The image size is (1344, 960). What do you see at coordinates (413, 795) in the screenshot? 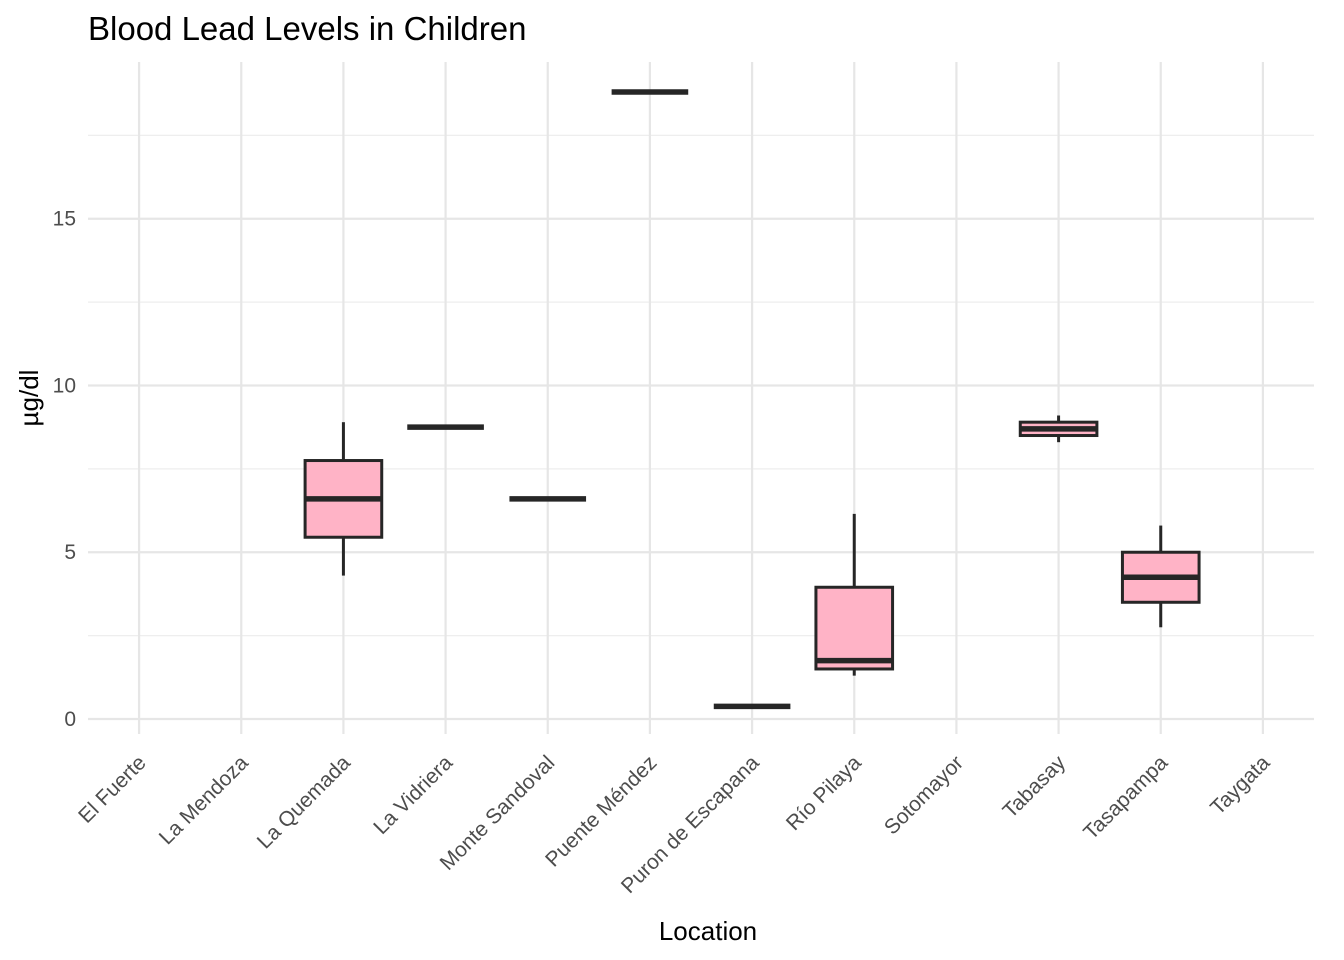
I see `x-tick-label: La Vidriera` at bounding box center [413, 795].